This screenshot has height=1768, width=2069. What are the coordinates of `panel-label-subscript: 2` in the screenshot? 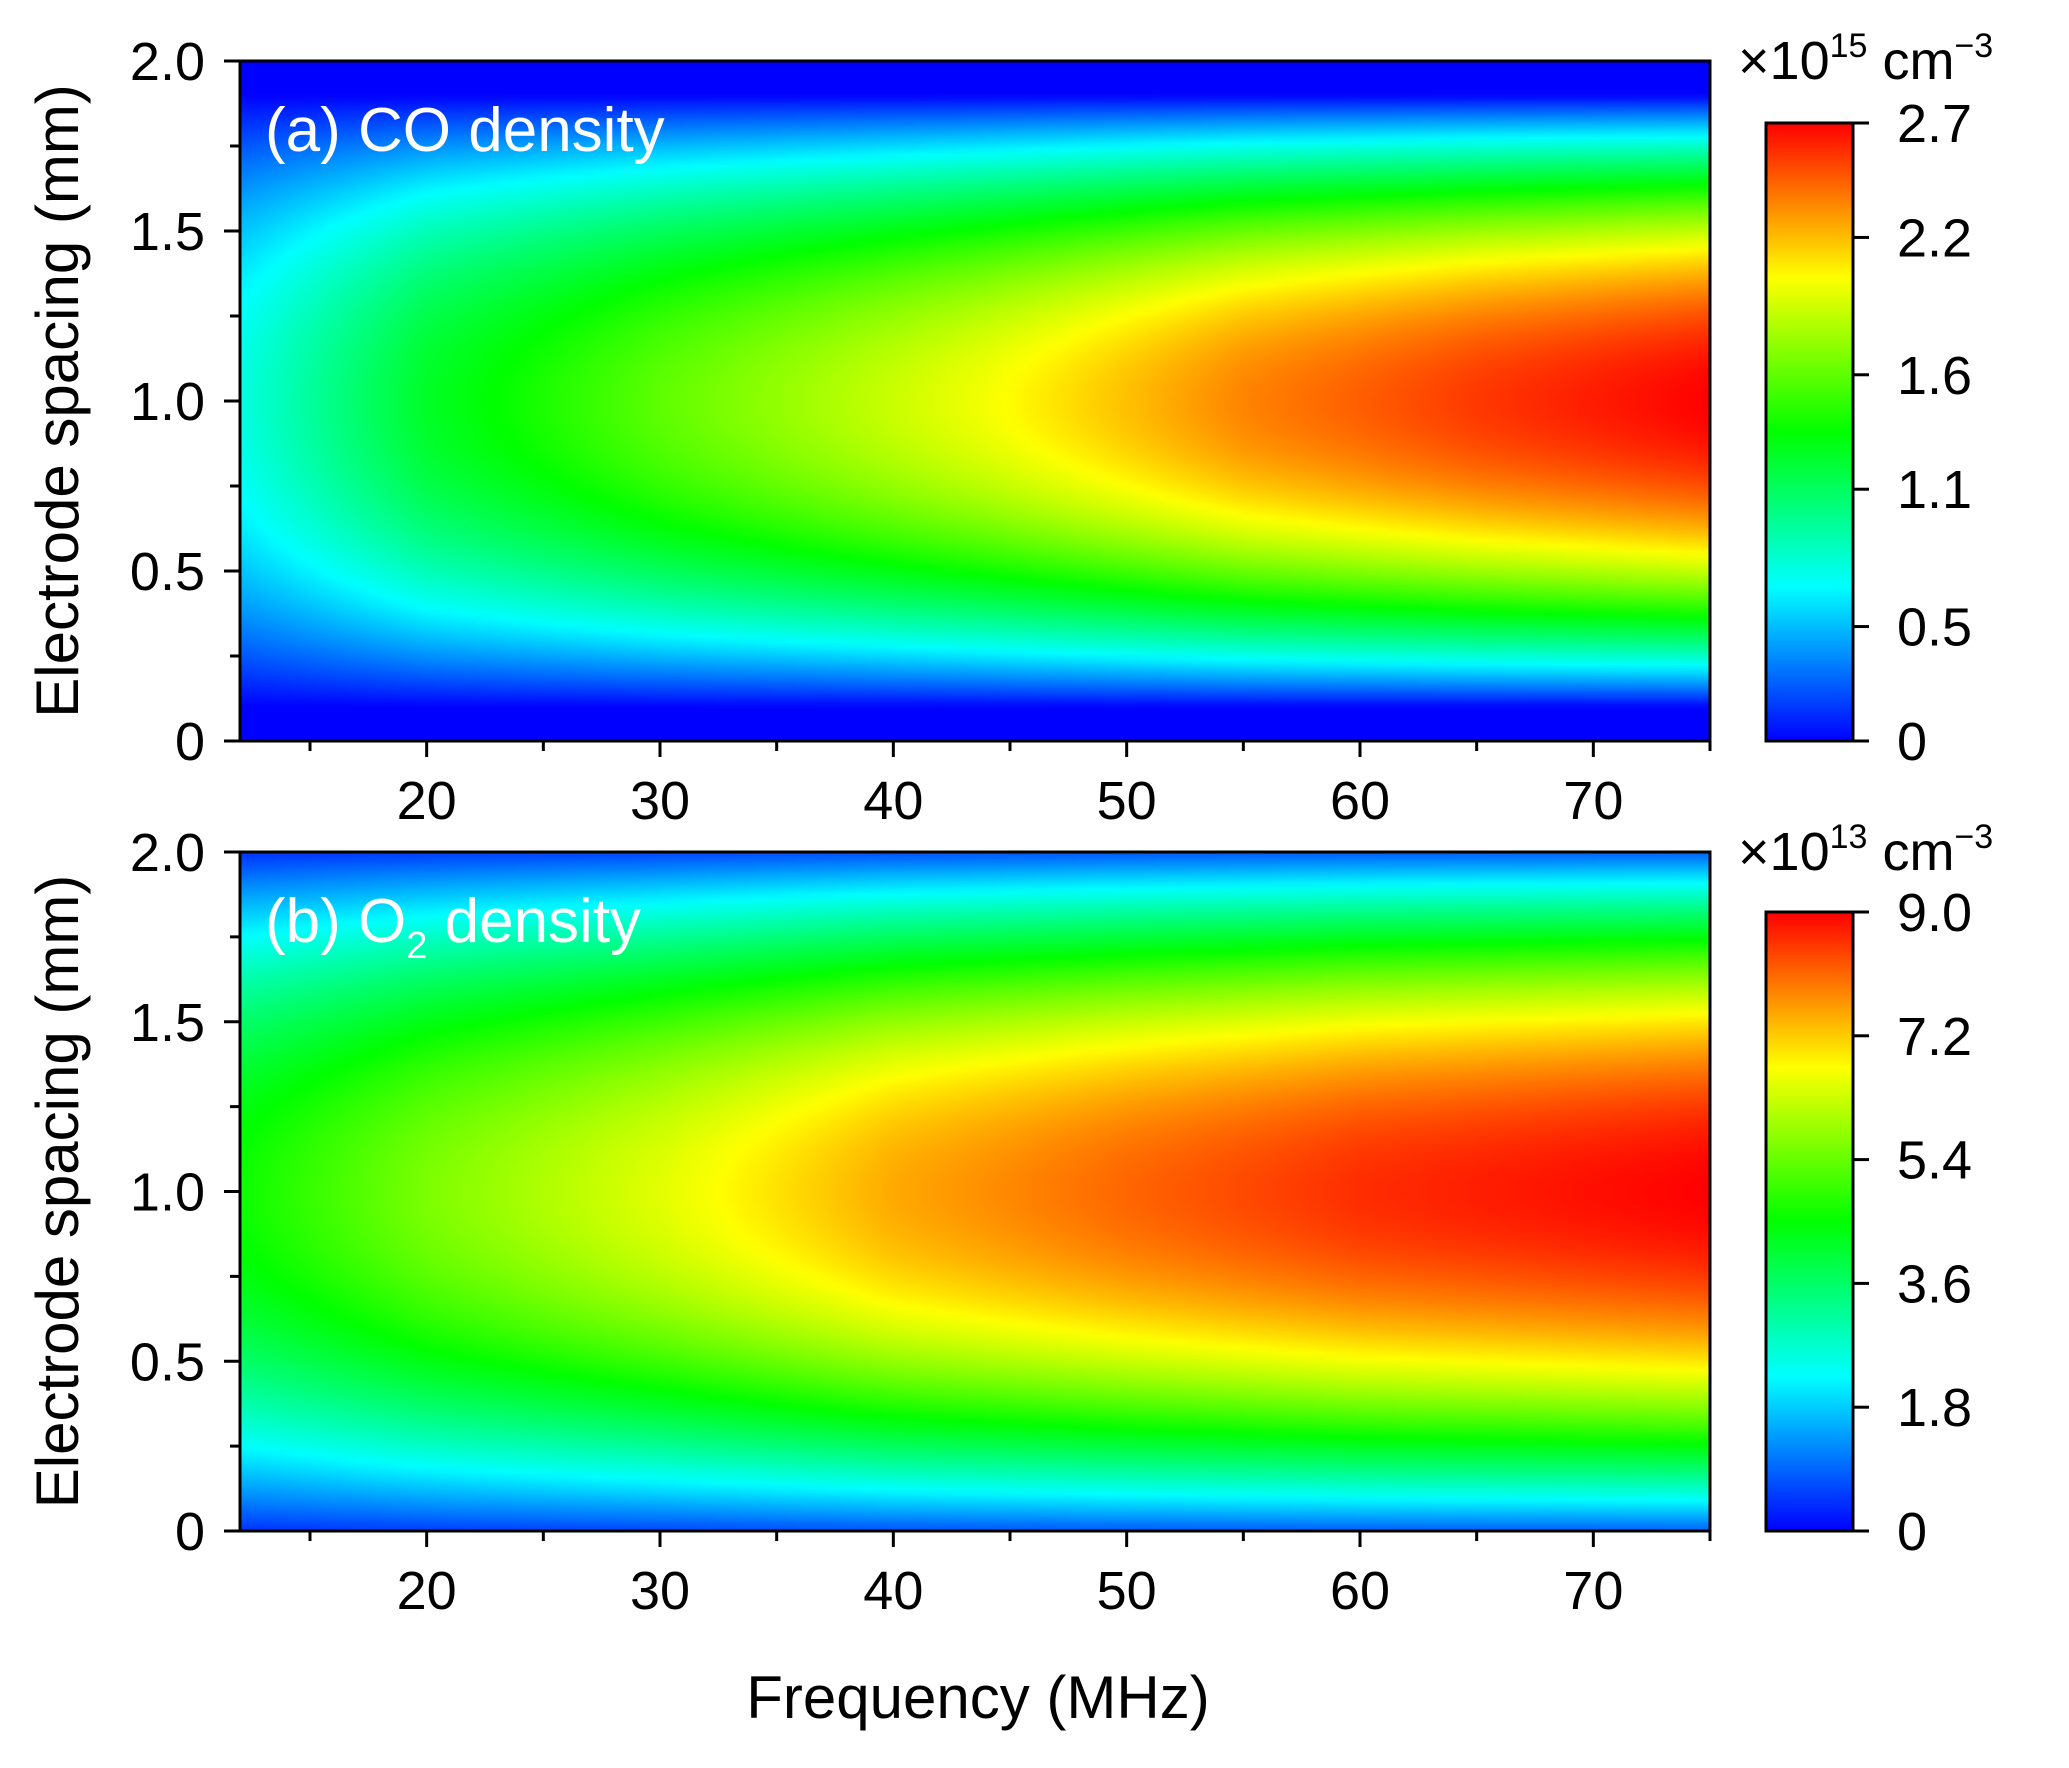 It's located at (416, 946).